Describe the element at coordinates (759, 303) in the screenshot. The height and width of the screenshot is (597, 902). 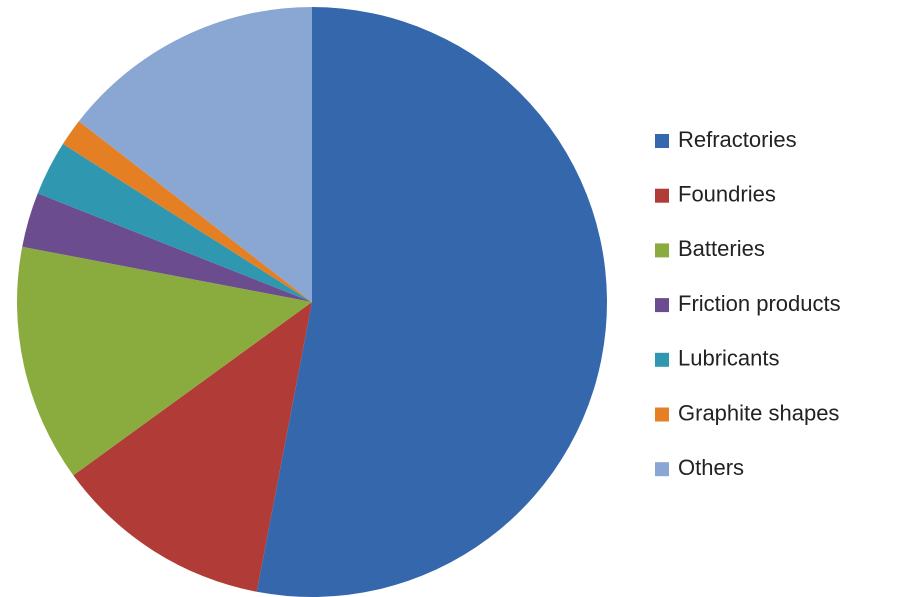
I see `legend-label: Friction products` at that location.